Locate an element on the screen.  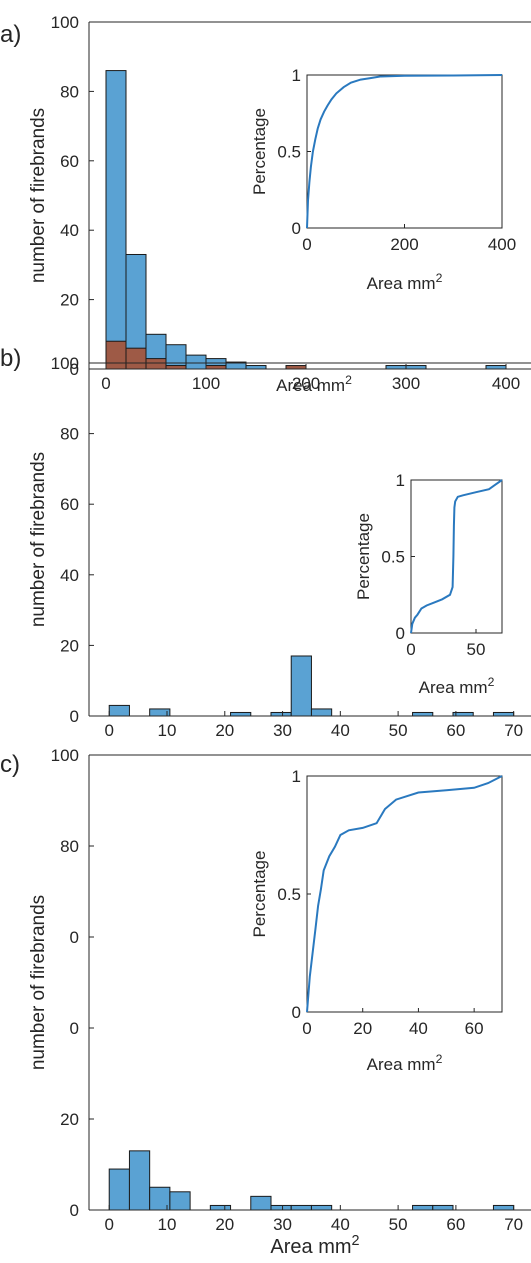
x-tick-label: 60 is located at coordinates (455, 1224).